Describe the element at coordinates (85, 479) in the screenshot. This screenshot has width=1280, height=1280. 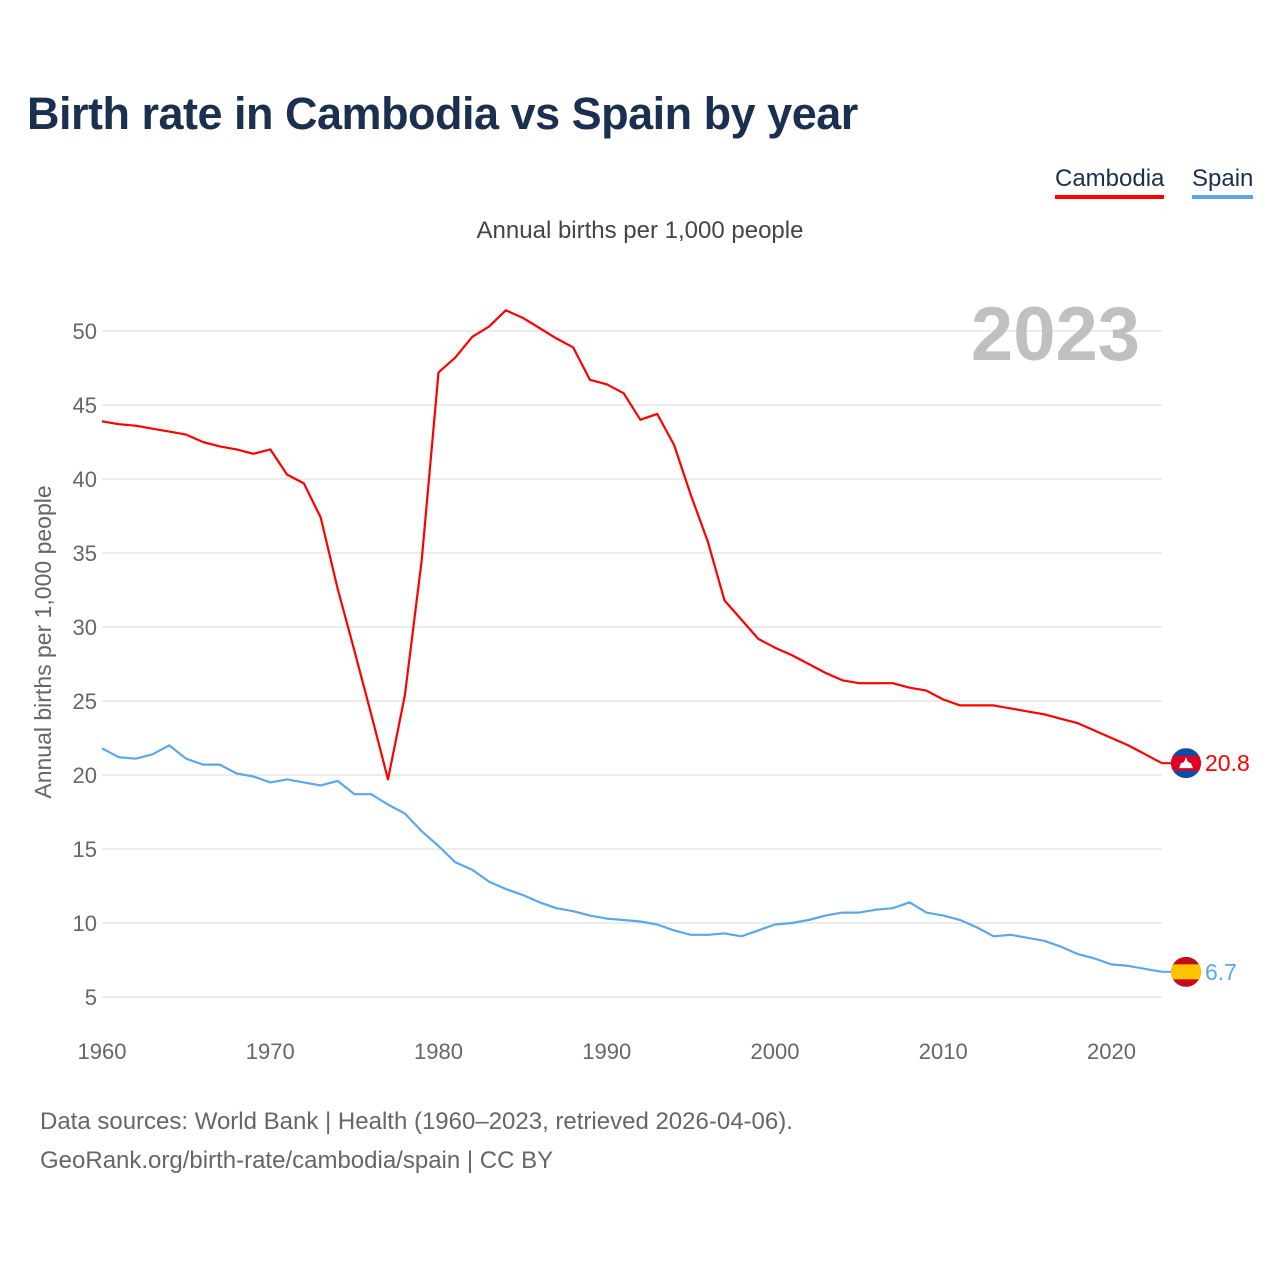
I see `y-tick-label: 40` at that location.